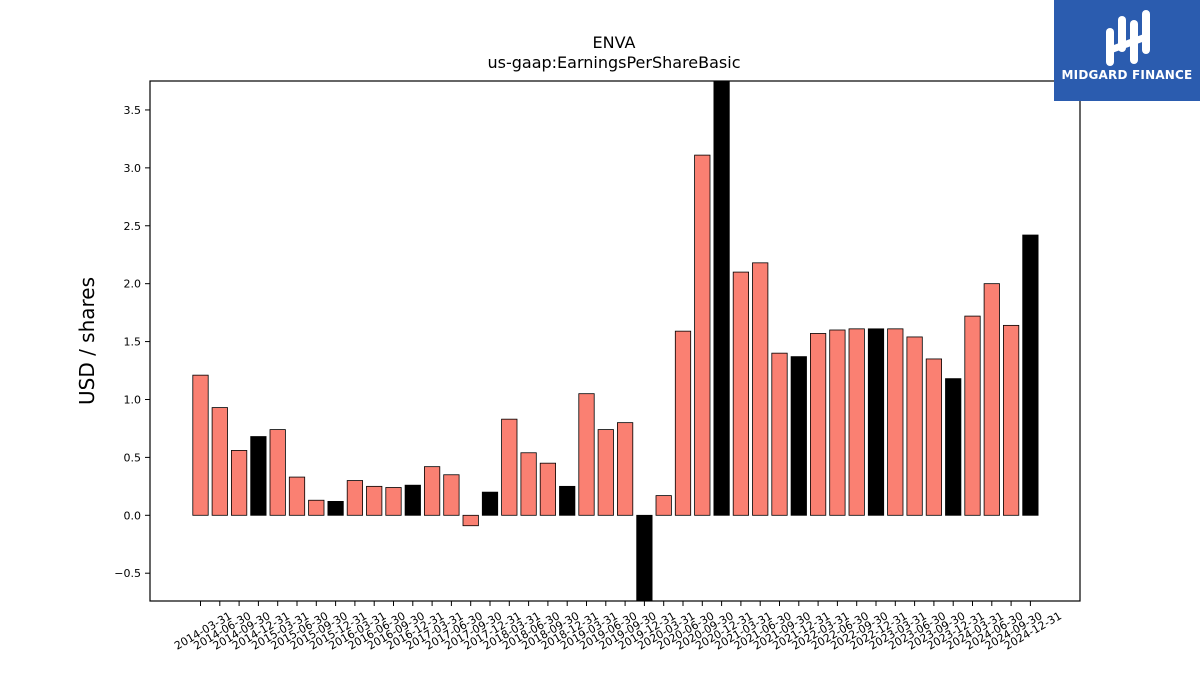 This screenshot has height=675, width=1200. I want to click on y-tick-label: 3.0, so click(133, 168).